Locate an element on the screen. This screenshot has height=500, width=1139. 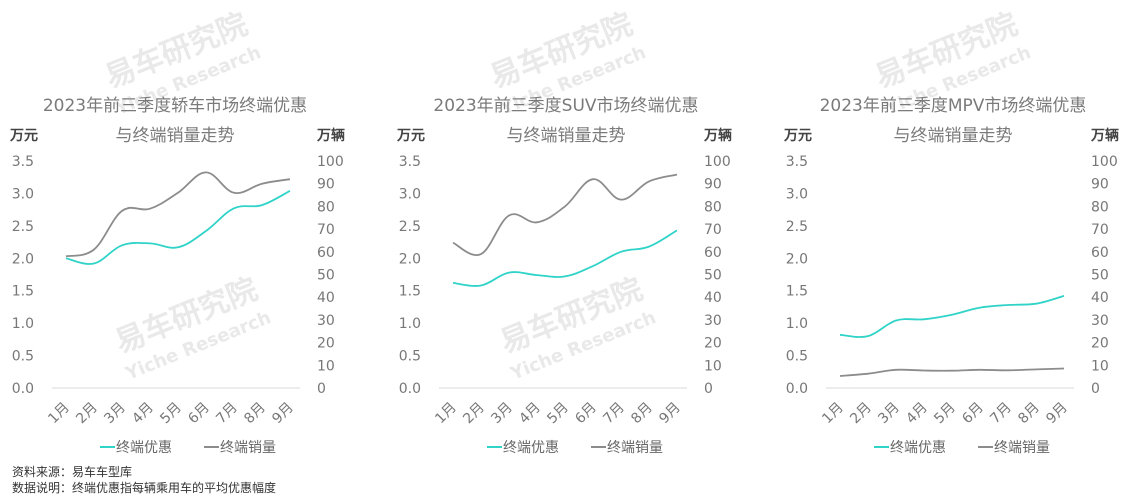
chart-title: 2023年前三季度轿车市场终端优惠 is located at coordinates (175, 106).